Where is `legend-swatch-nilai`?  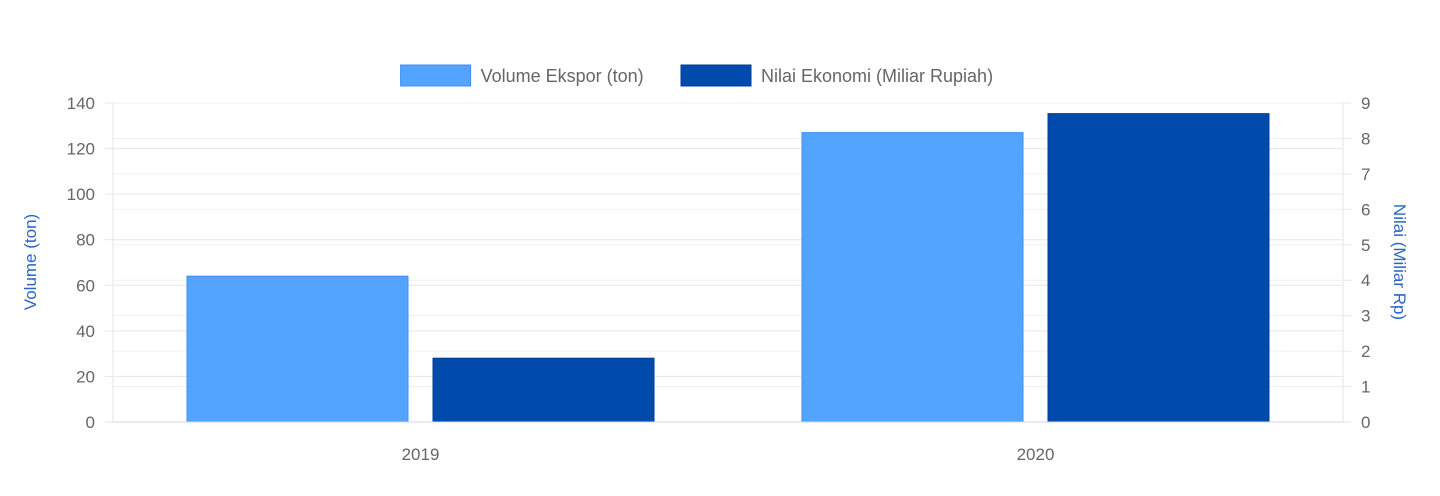
legend-swatch-nilai is located at coordinates (716, 75).